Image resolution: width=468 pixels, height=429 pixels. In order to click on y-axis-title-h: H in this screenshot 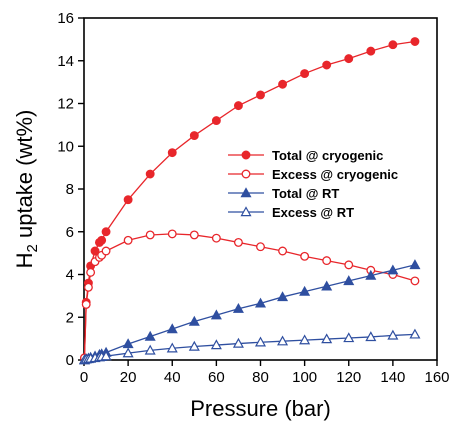, I will do `click(24, 260)`.